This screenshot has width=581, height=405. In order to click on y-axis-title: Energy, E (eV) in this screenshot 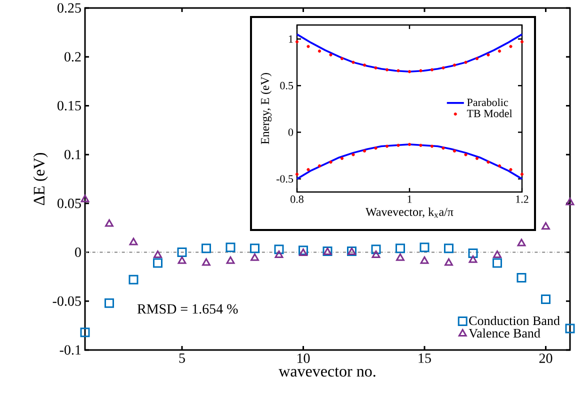, I will do `click(266, 108)`.